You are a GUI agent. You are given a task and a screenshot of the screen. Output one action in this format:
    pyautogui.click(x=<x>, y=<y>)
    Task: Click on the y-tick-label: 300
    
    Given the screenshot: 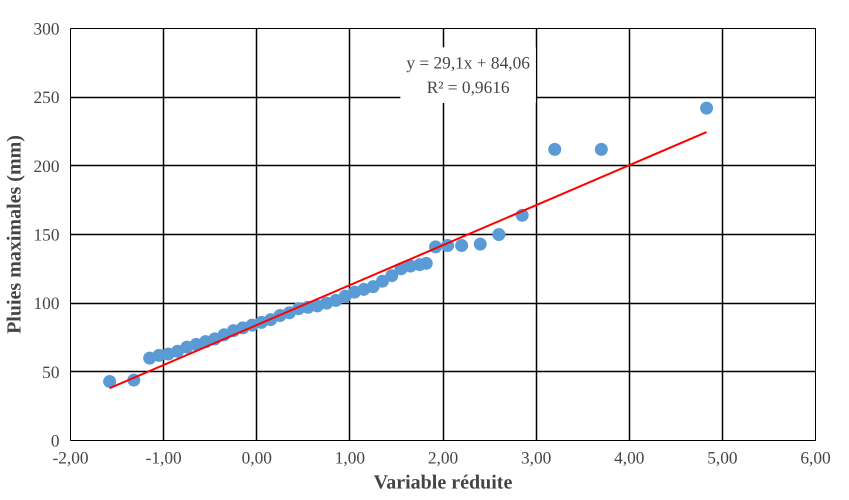 What is the action you would take?
    pyautogui.click(x=47, y=29)
    